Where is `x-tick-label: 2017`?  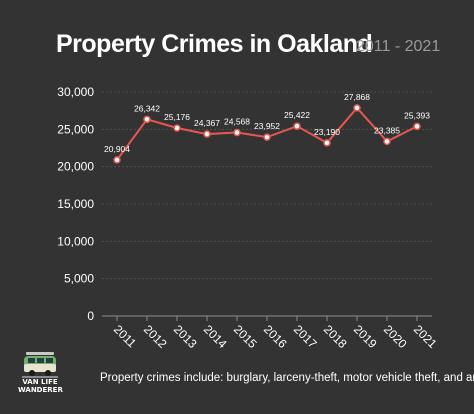
x-tick-label: 2017 is located at coordinates (305, 336).